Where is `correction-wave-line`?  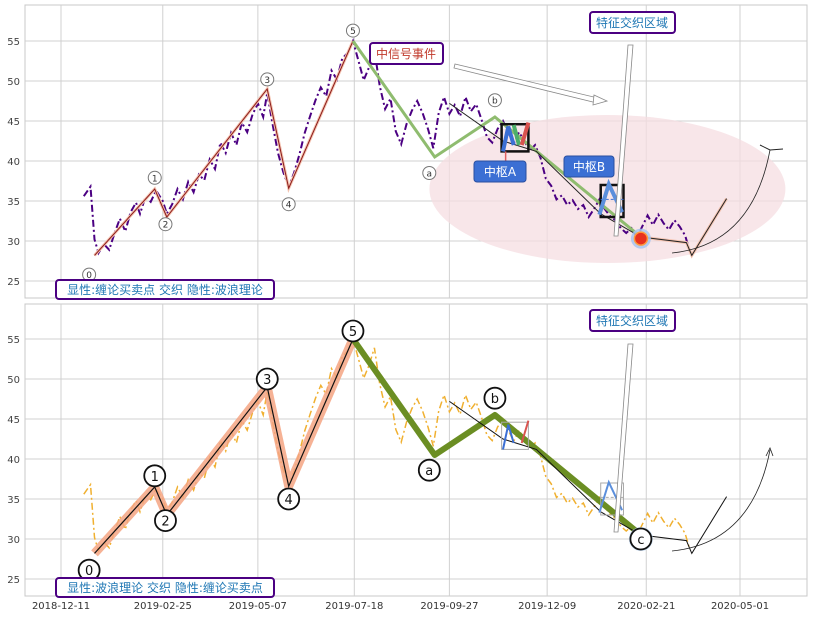
correction-wave-line is located at coordinates (496, 437).